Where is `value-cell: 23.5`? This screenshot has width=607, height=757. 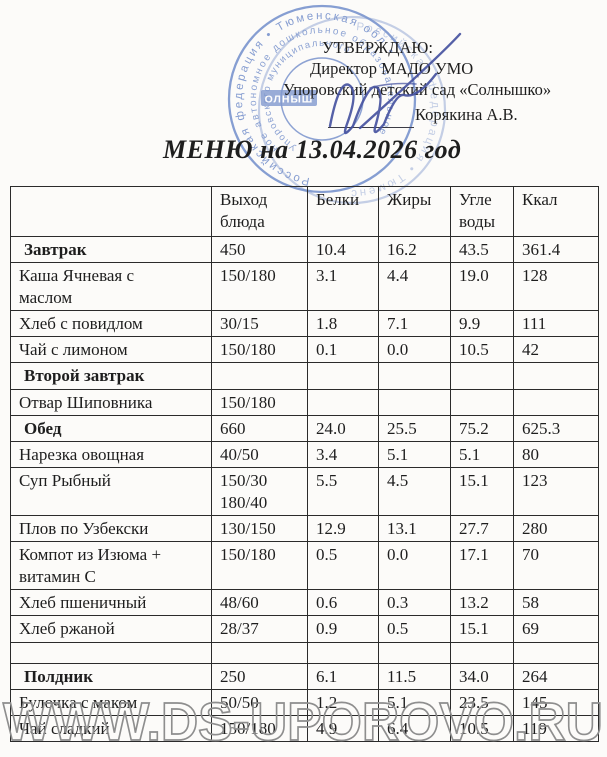 value-cell: 23.5 is located at coordinates (482, 702).